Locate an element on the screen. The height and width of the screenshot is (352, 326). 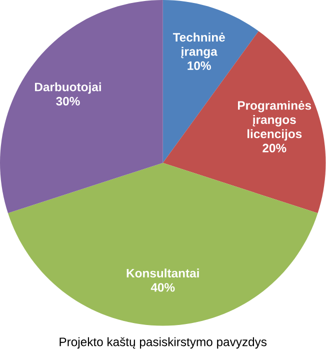
data-label: 10% is located at coordinates (200, 65).